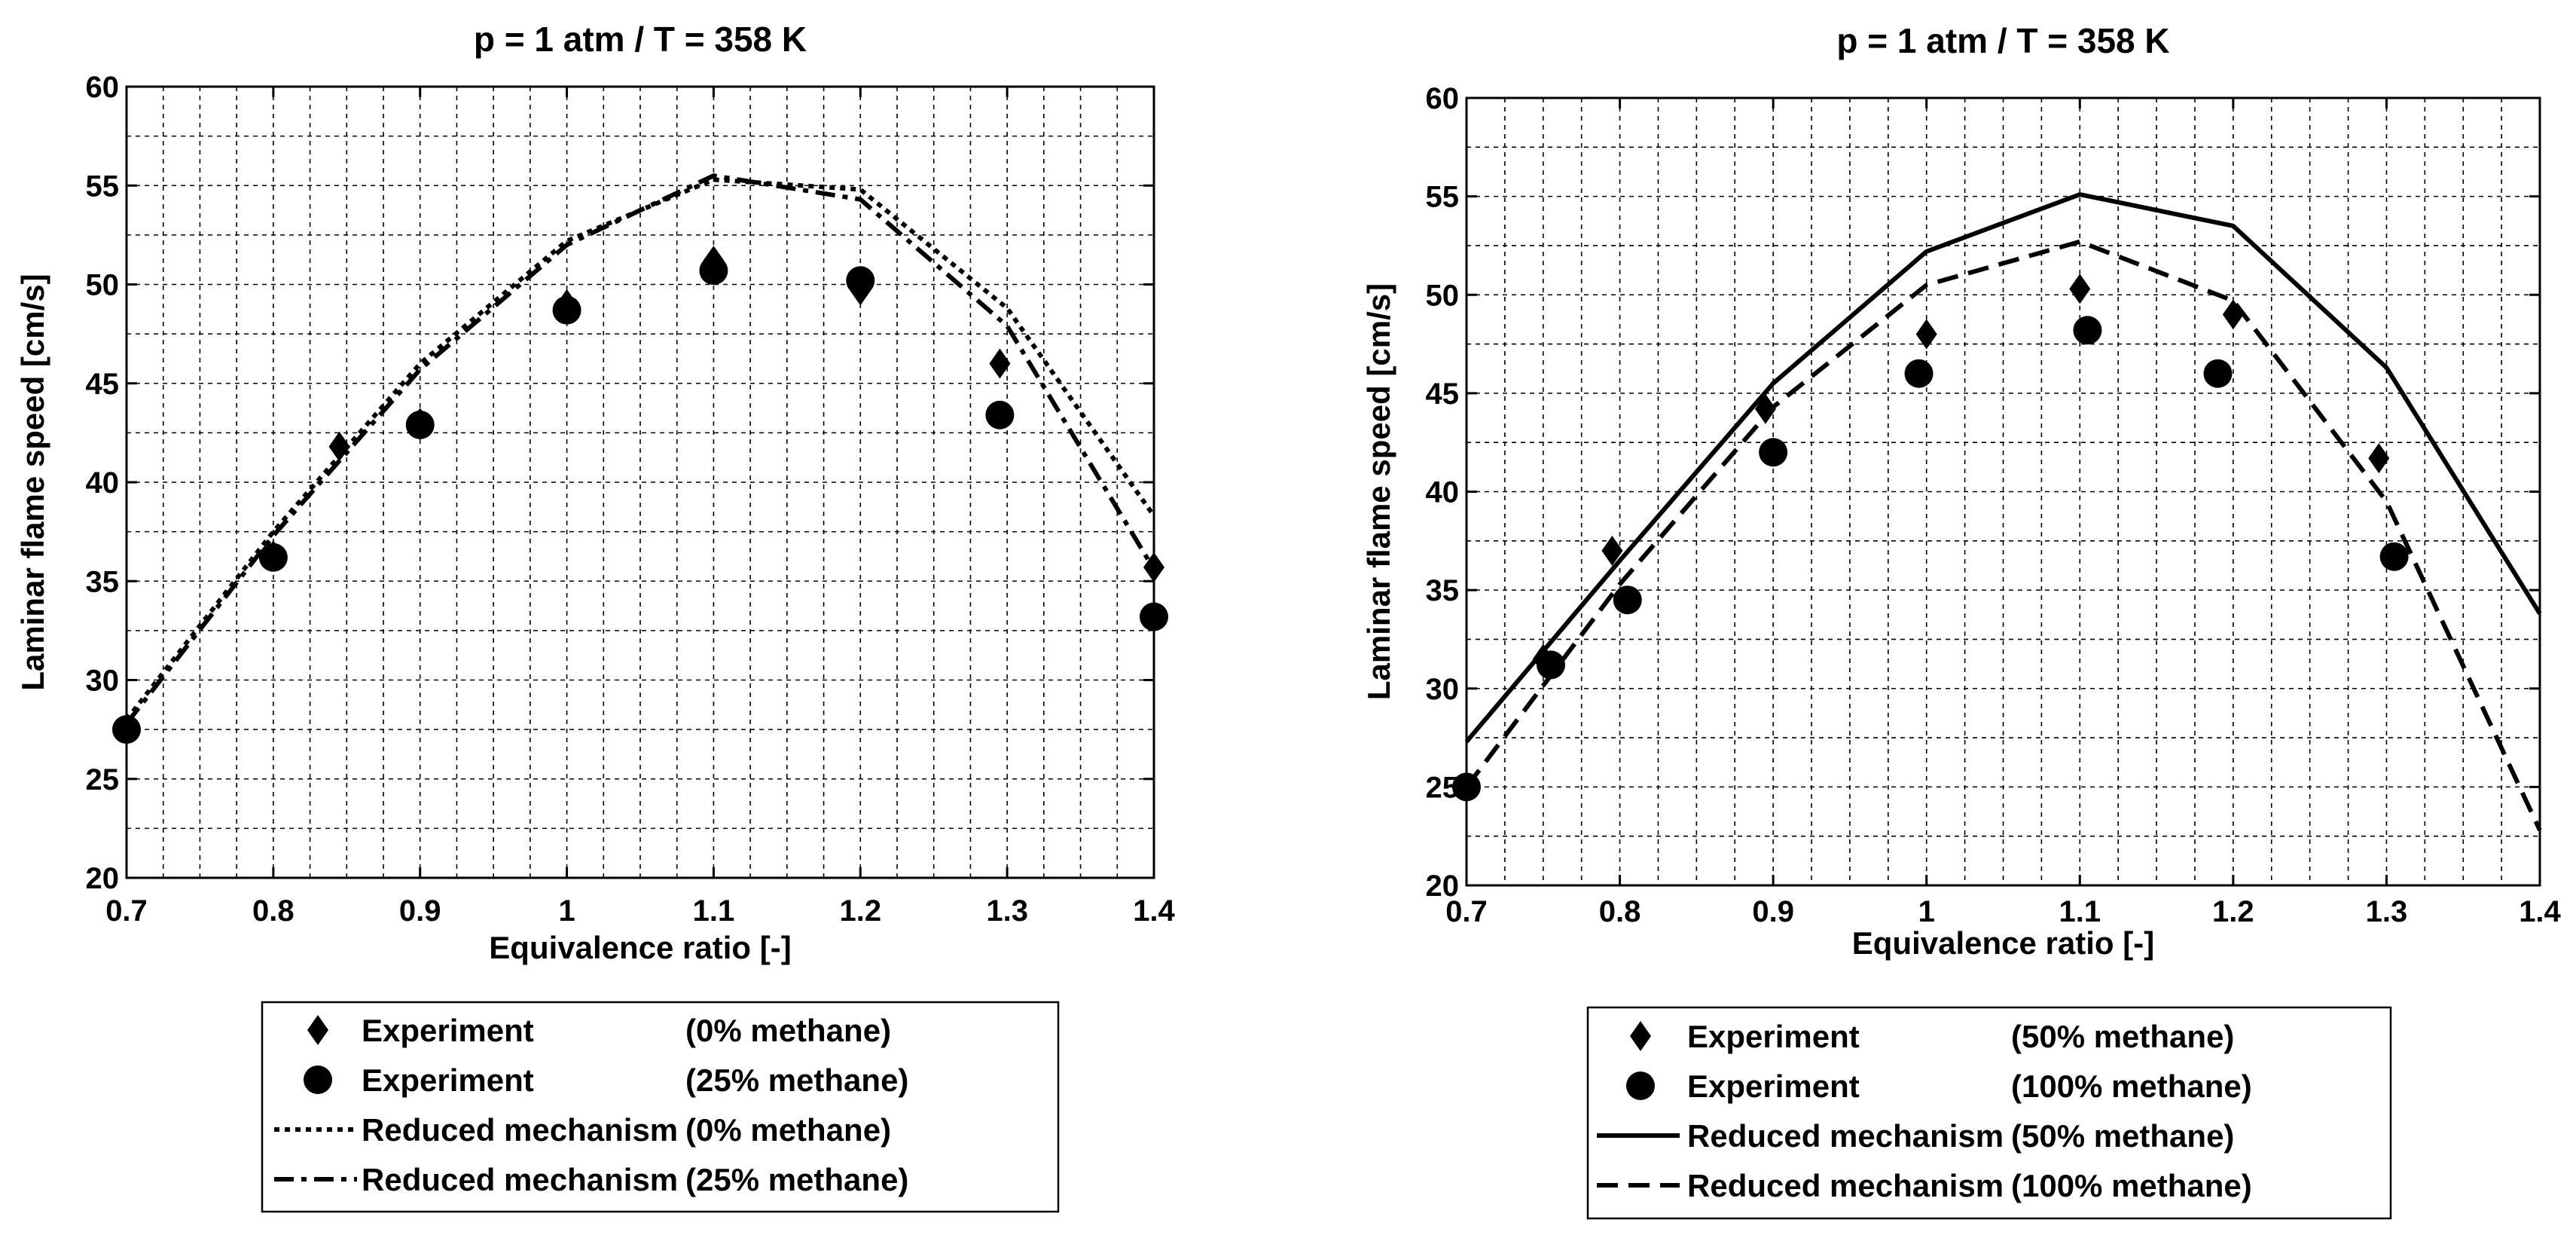 This screenshot has height=1235, width=2576. I want to click on chart2-ytick-label: 50, so click(1443, 295).